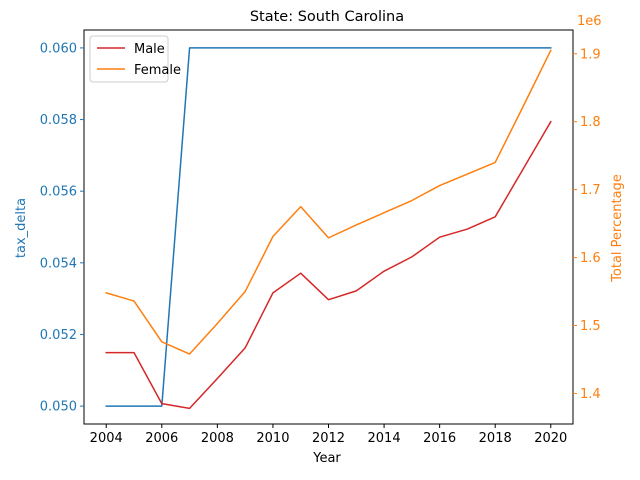 The height and width of the screenshot is (480, 640). Describe the element at coordinates (161, 438) in the screenshot. I see `x-tick-label: 2006` at that location.